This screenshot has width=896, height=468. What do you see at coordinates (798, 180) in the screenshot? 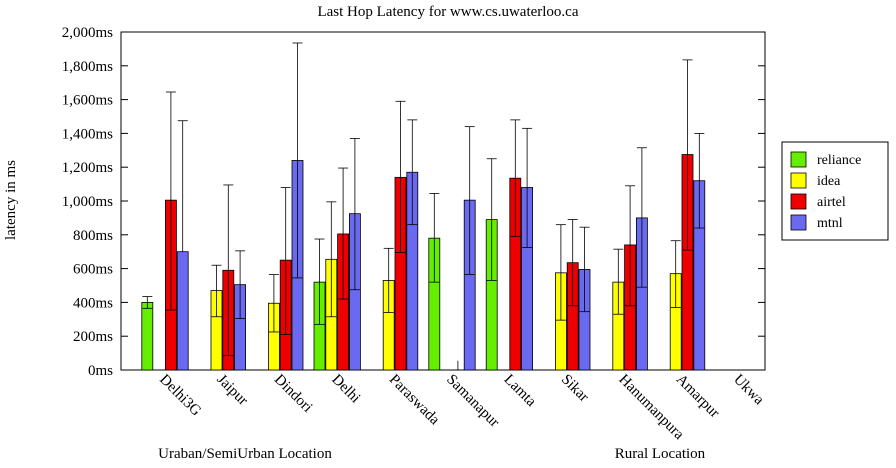
I see `legend-swatch-idea` at bounding box center [798, 180].